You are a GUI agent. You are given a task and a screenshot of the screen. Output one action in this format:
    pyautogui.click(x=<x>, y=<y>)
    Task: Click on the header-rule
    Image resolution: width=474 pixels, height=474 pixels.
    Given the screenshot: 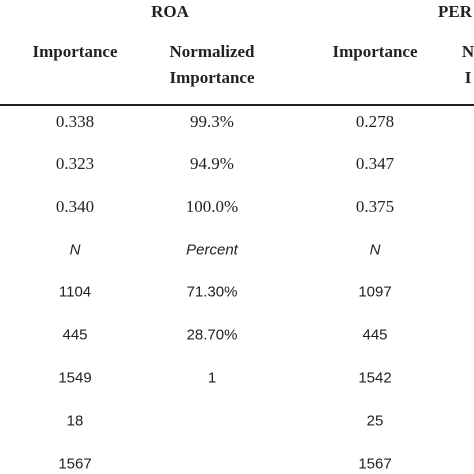 What is the action you would take?
    pyautogui.click(x=237, y=105)
    